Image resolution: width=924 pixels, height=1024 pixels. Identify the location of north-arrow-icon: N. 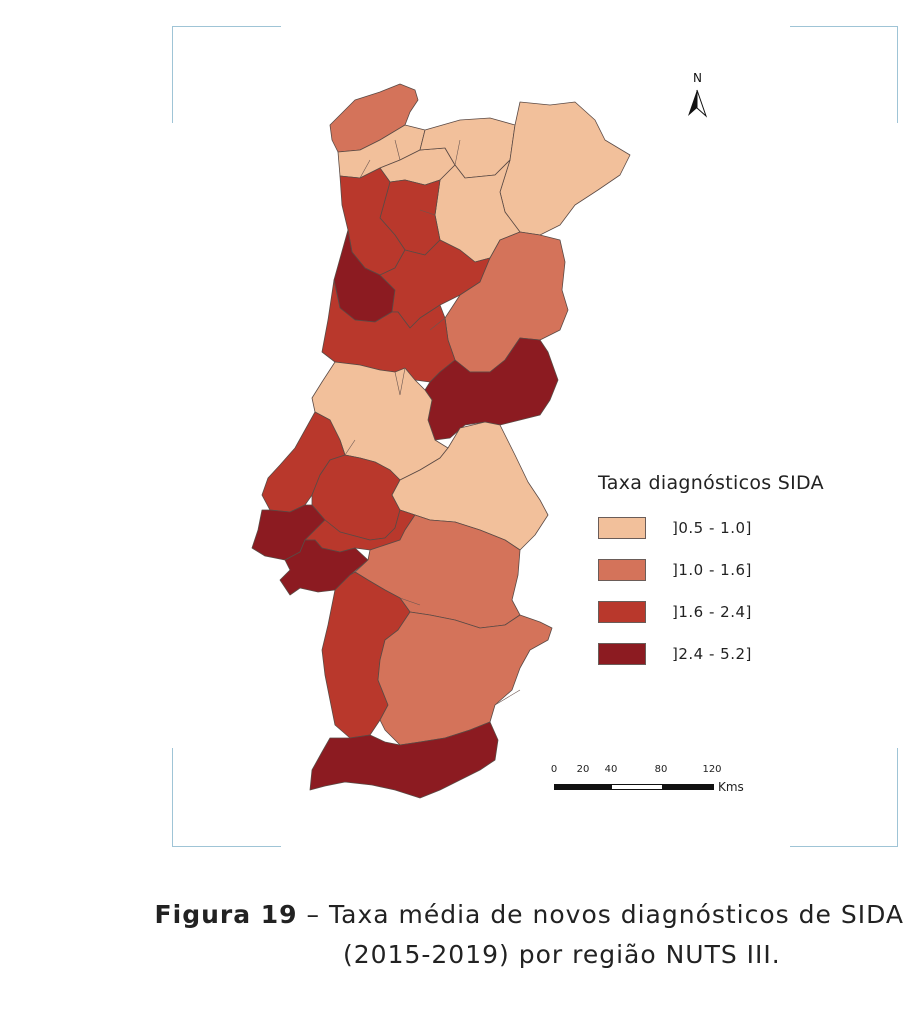
(698, 94).